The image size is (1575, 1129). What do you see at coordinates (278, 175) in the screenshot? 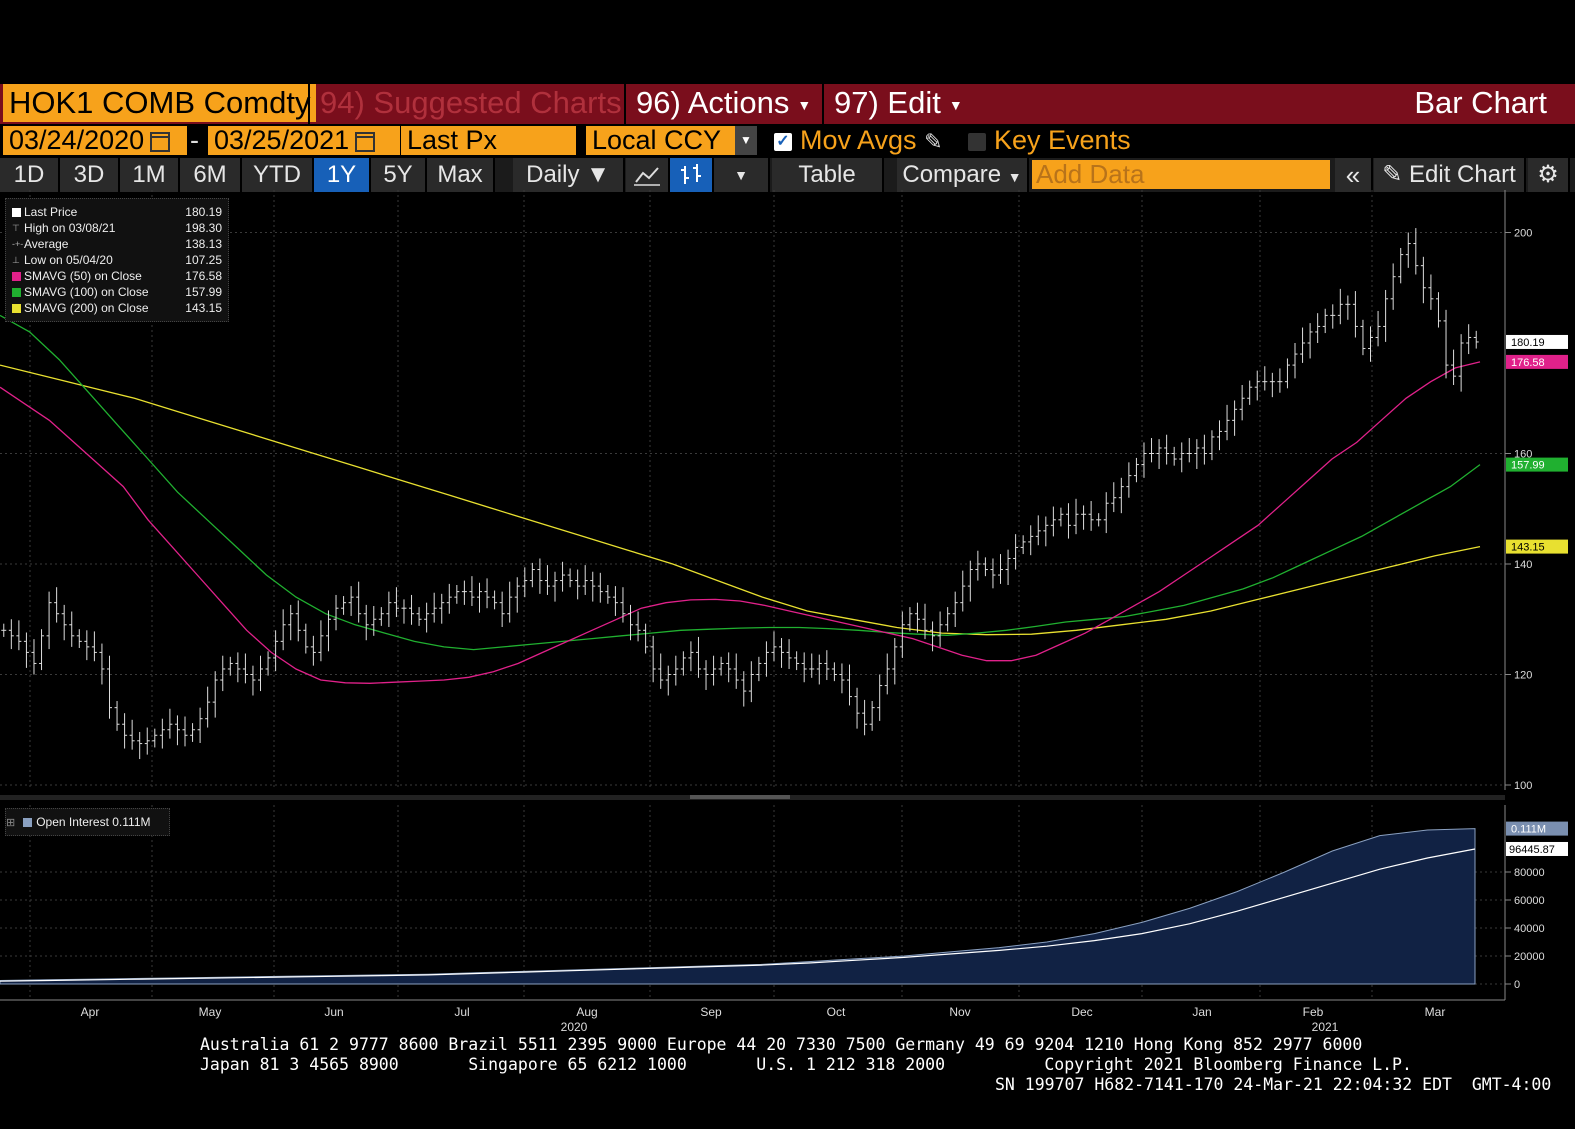
I see `period-ytd: YTD` at bounding box center [278, 175].